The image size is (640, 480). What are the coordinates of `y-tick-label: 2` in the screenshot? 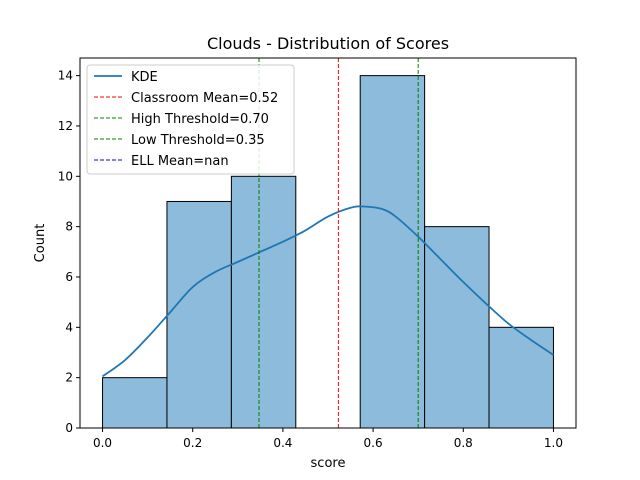 It's located at (69, 378).